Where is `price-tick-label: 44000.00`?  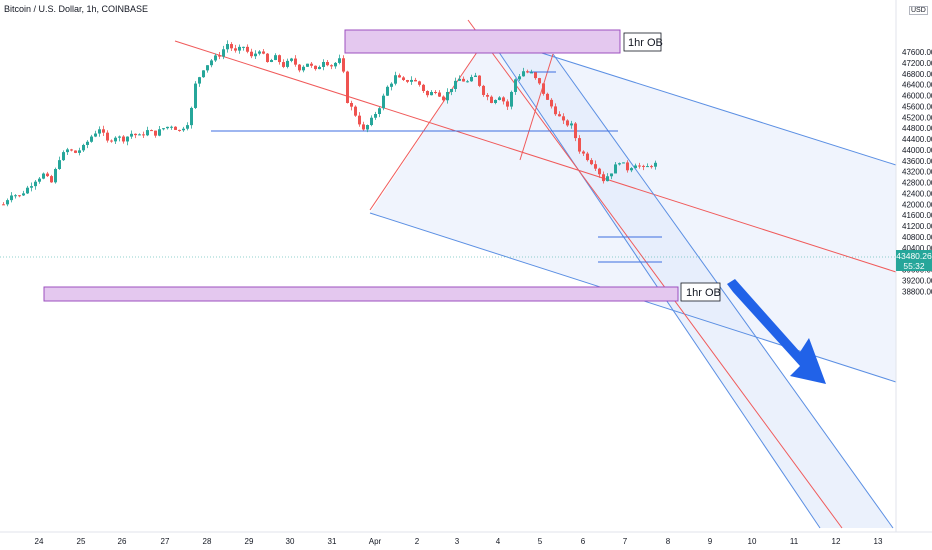
price-tick-label: 44000.00 is located at coordinates (917, 150).